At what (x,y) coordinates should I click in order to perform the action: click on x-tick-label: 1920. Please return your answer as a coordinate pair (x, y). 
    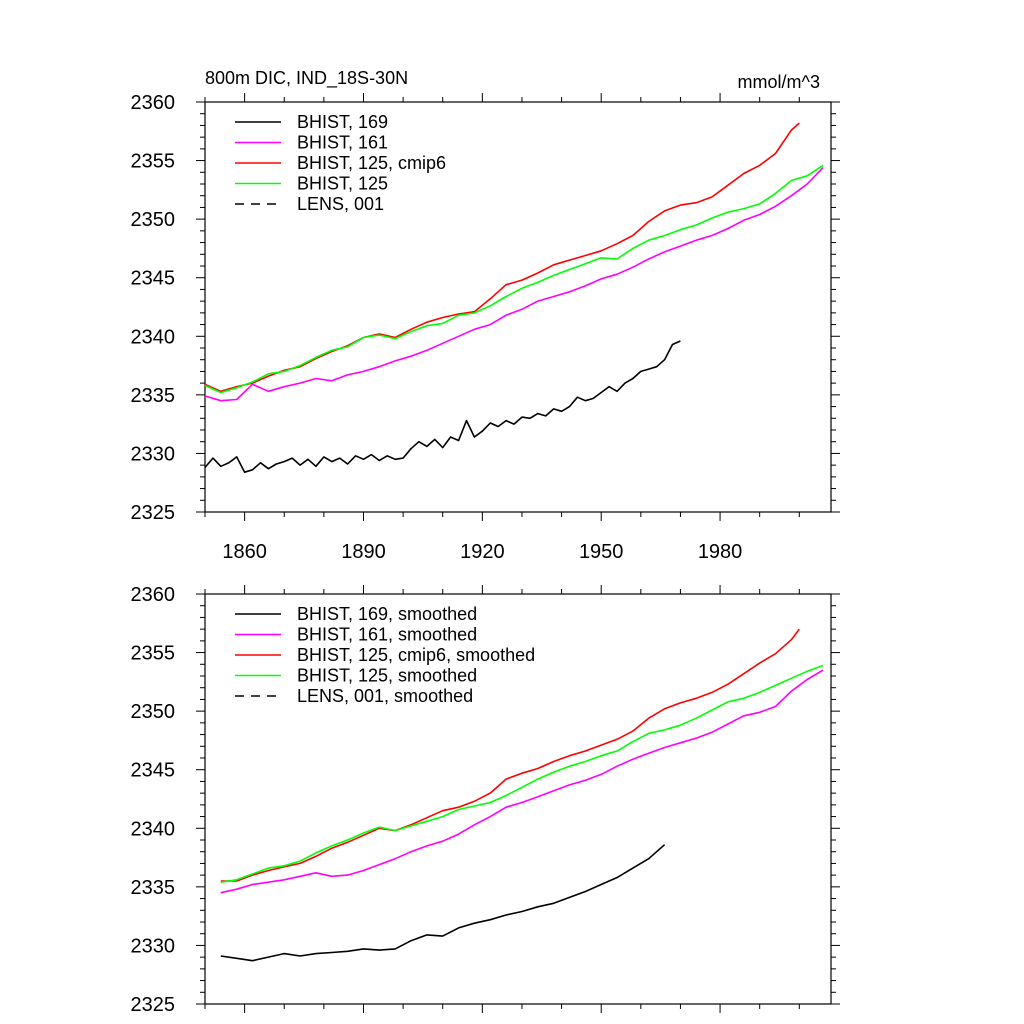
    Looking at the image, I should click on (482, 552).